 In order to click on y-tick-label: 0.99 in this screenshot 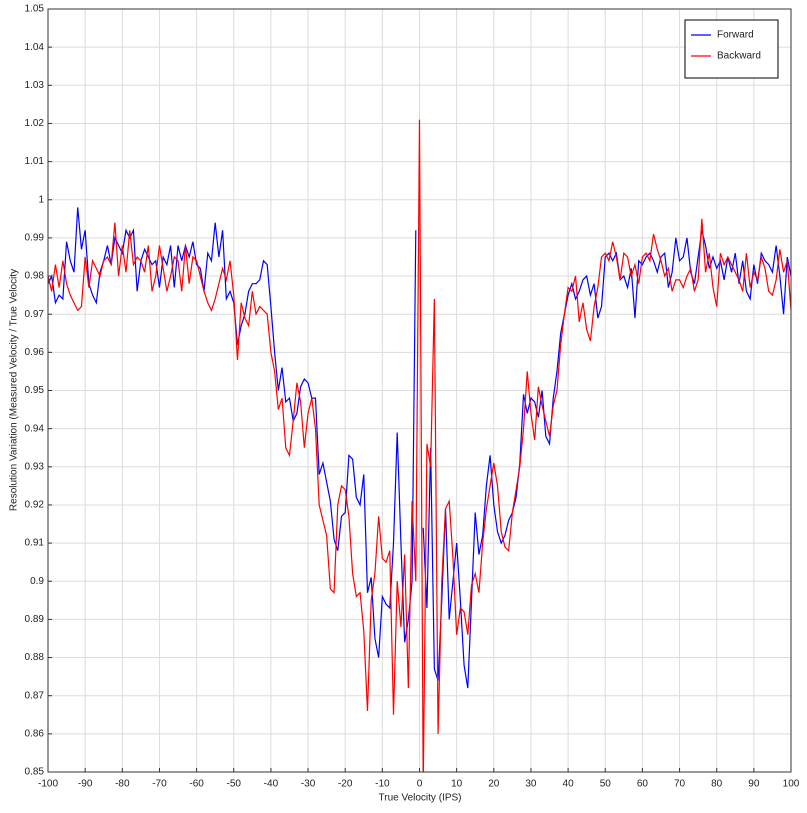, I will do `click(35, 238)`.